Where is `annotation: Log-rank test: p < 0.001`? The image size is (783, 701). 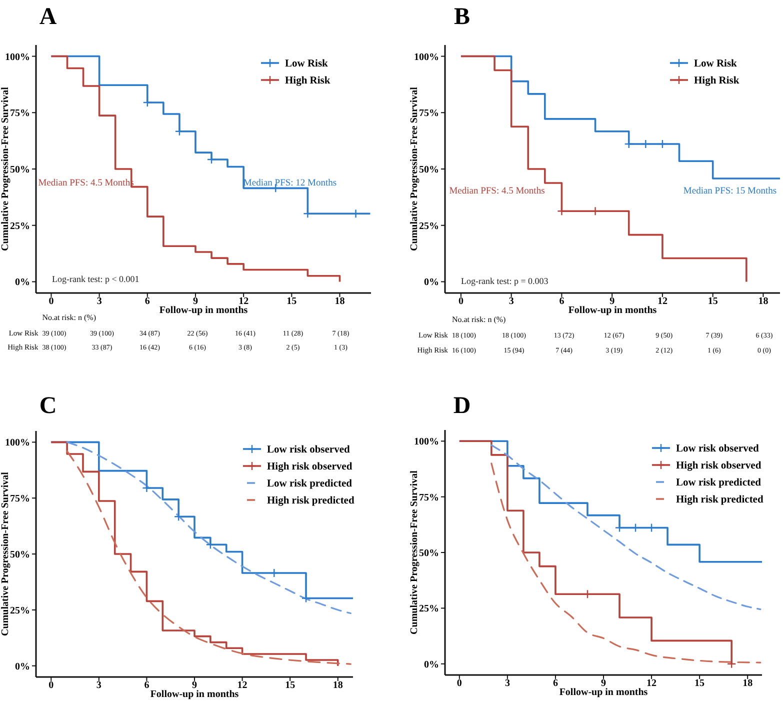
annotation: Log-rank test: p < 0.001 is located at coordinates (96, 279).